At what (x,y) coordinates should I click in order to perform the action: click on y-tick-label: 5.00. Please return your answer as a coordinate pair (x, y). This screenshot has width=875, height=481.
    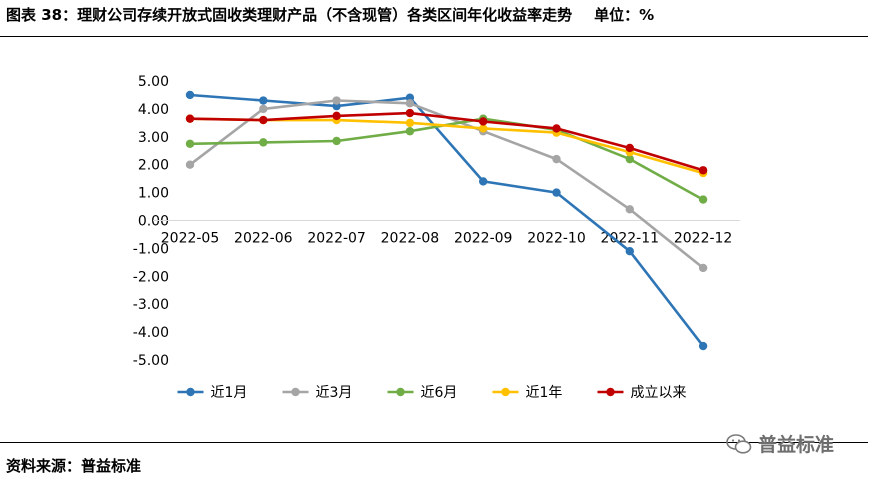
    Looking at the image, I should click on (153, 82).